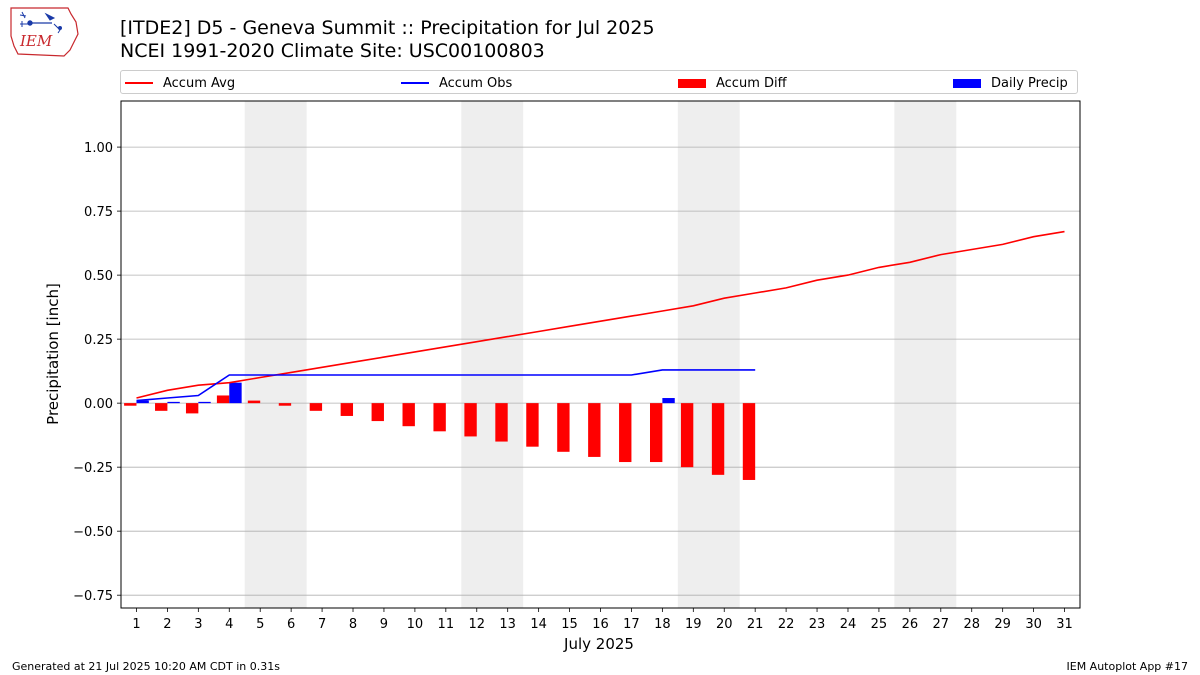 The width and height of the screenshot is (1200, 675). I want to click on logo-text: IEM, so click(36, 41).